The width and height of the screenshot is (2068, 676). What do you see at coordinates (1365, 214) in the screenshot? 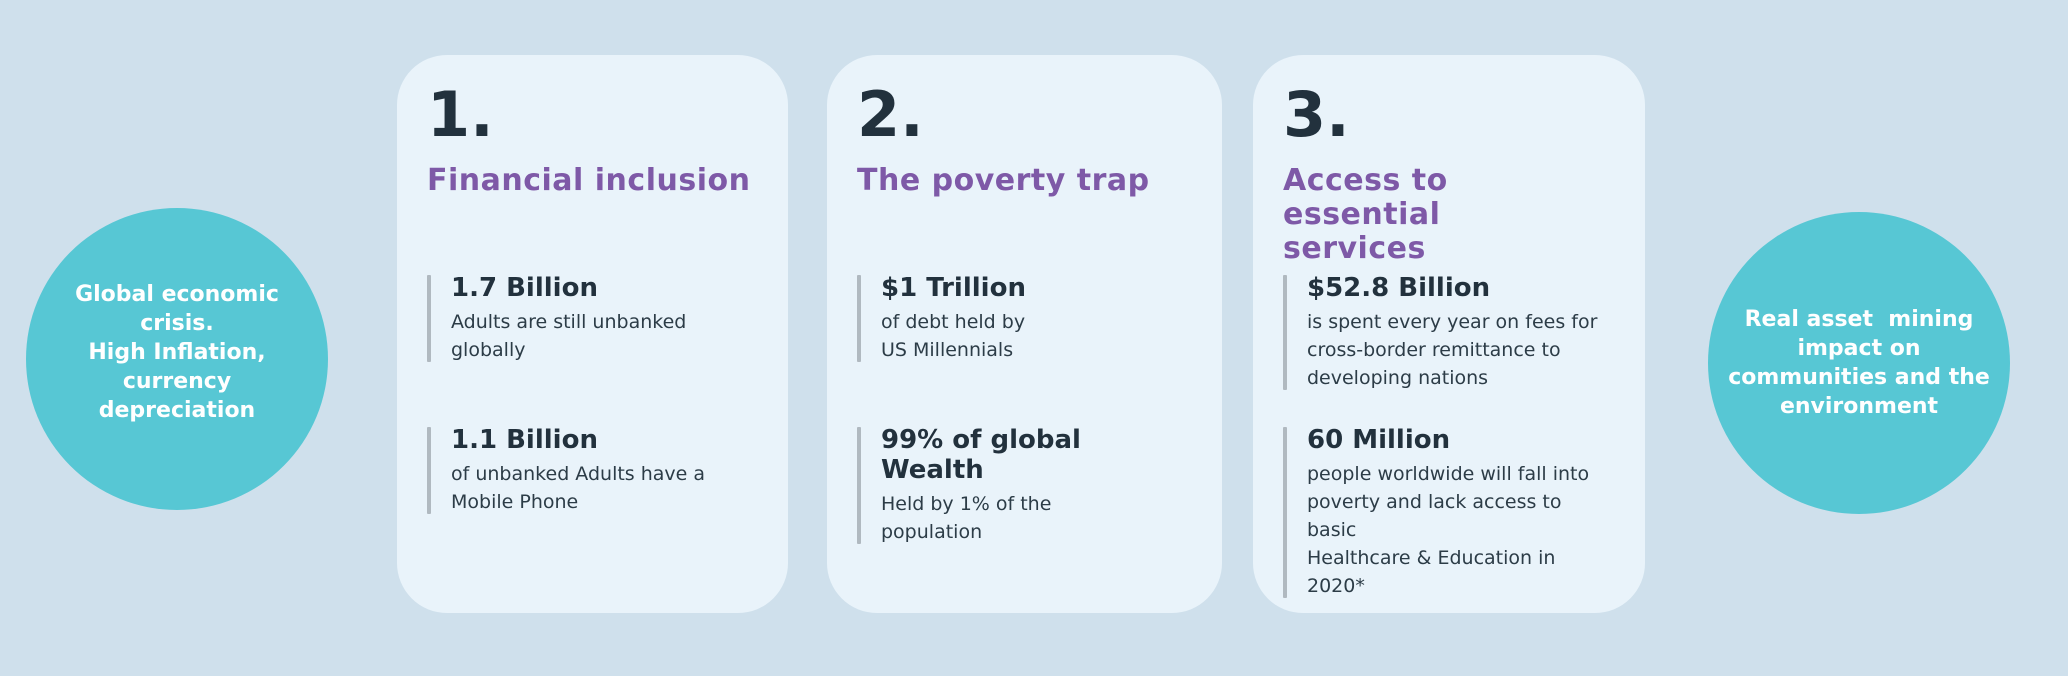
I see `card-heading: Access to essential services` at bounding box center [1365, 214].